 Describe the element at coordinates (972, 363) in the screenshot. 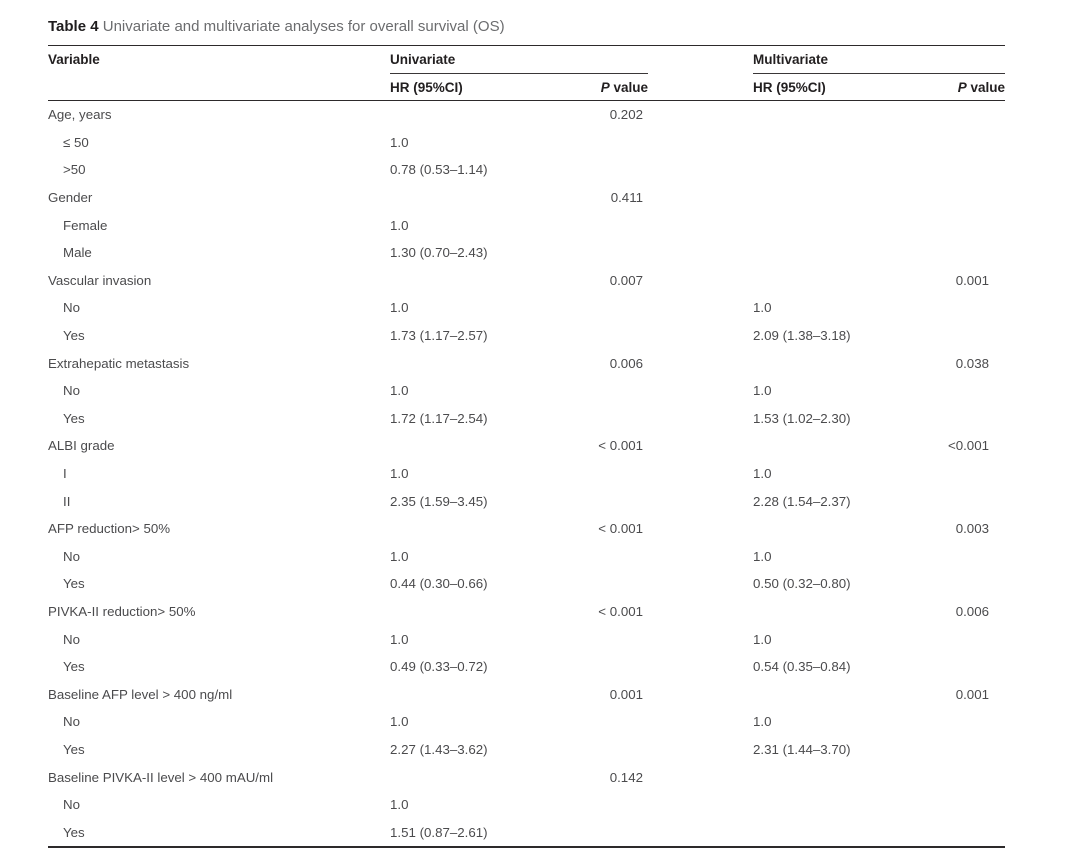

I see `multivariate-pvalue-cell: 0.038` at that location.